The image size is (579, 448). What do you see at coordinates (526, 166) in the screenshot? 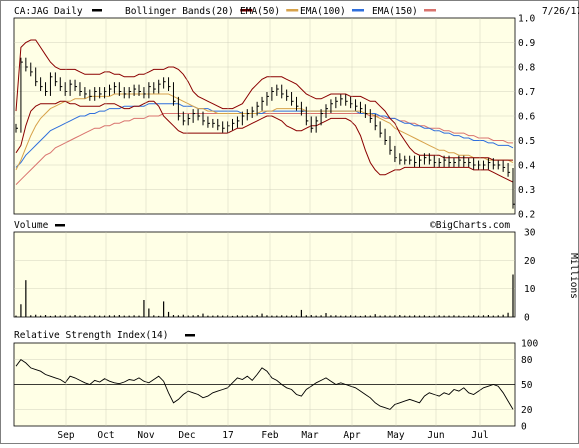
I see `price-tick-label: 0.4` at bounding box center [526, 166].